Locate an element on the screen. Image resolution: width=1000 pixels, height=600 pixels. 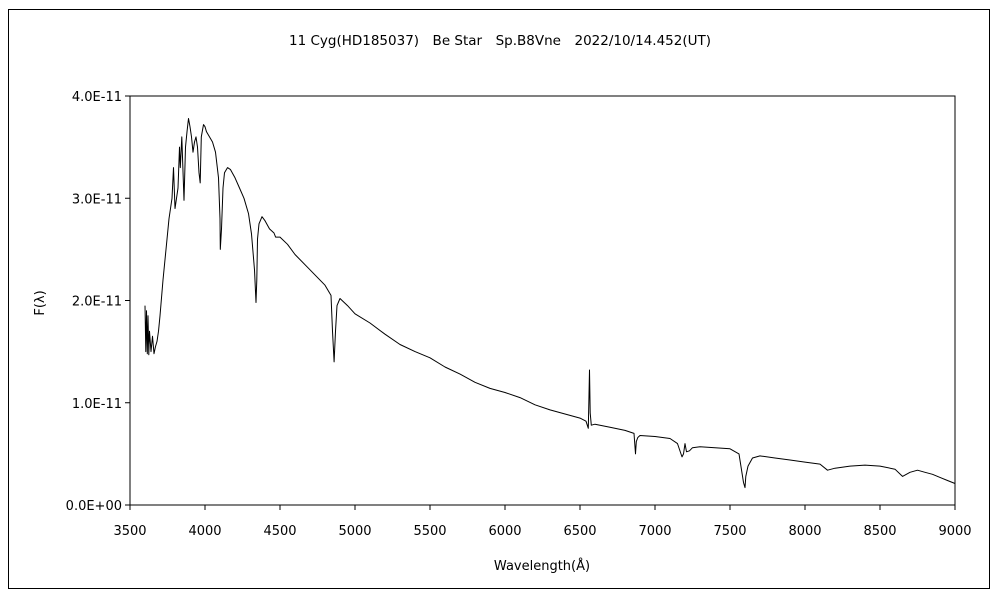
x-tick-label: 4500 is located at coordinates (279, 531).